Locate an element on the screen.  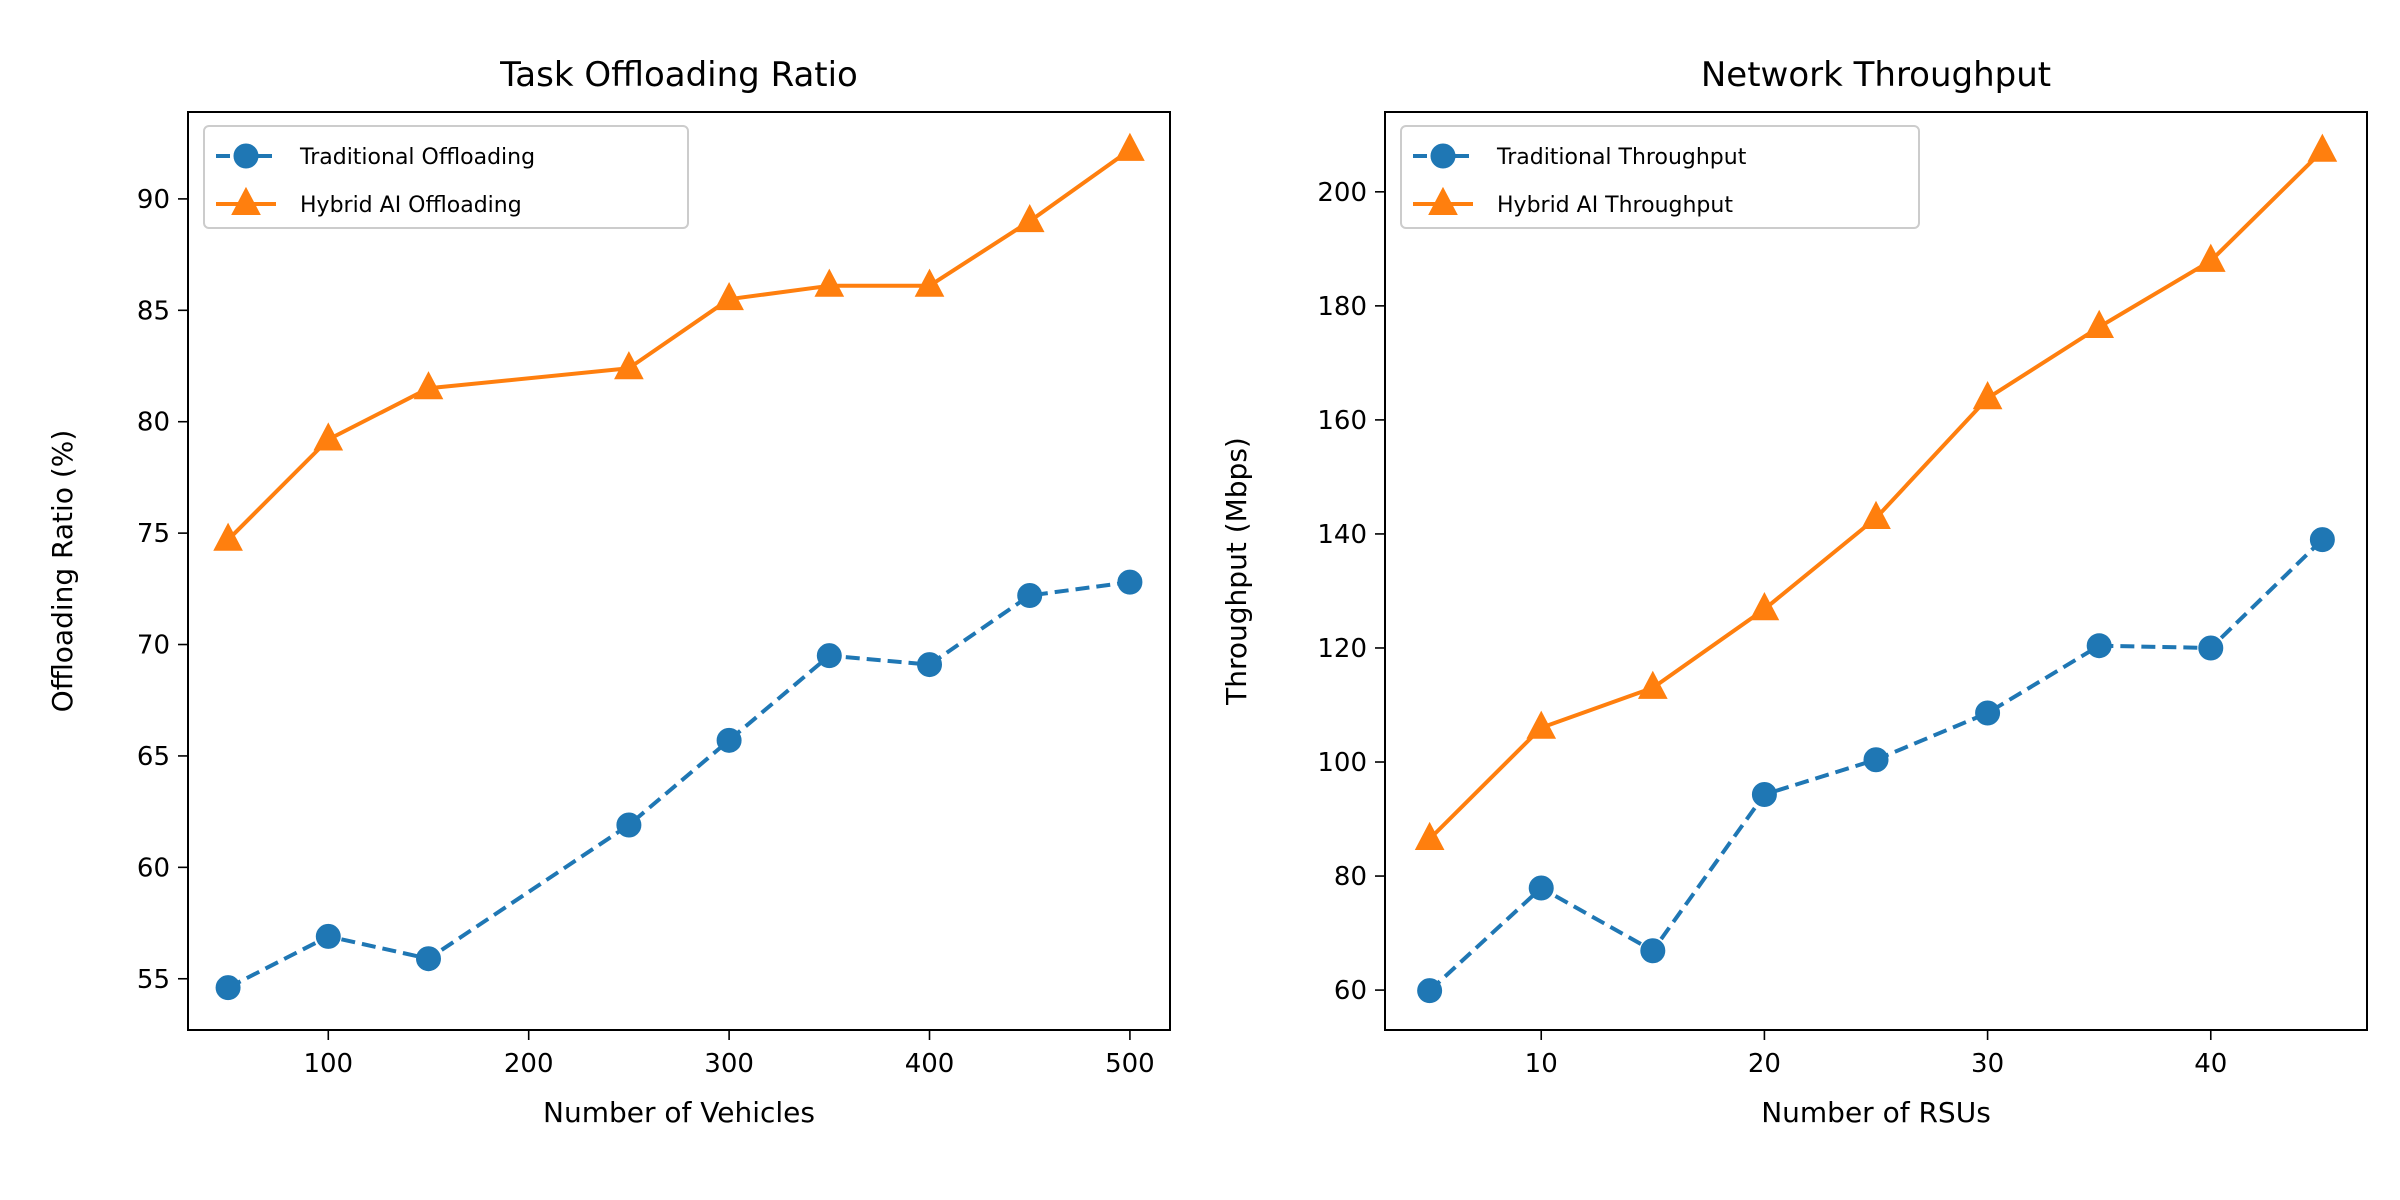
chart2-legend-label-1: Traditional Throughput is located at coordinates (1621, 157).